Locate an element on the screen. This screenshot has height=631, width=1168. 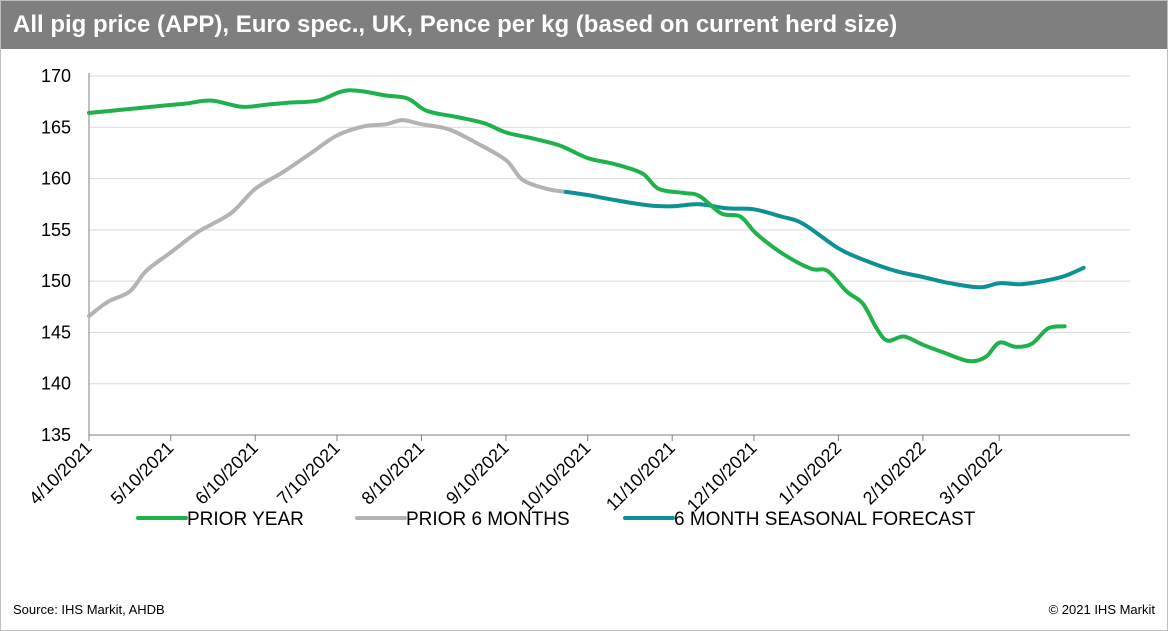
copyright-note: © 2021 IHS Markit is located at coordinates (1101, 609).